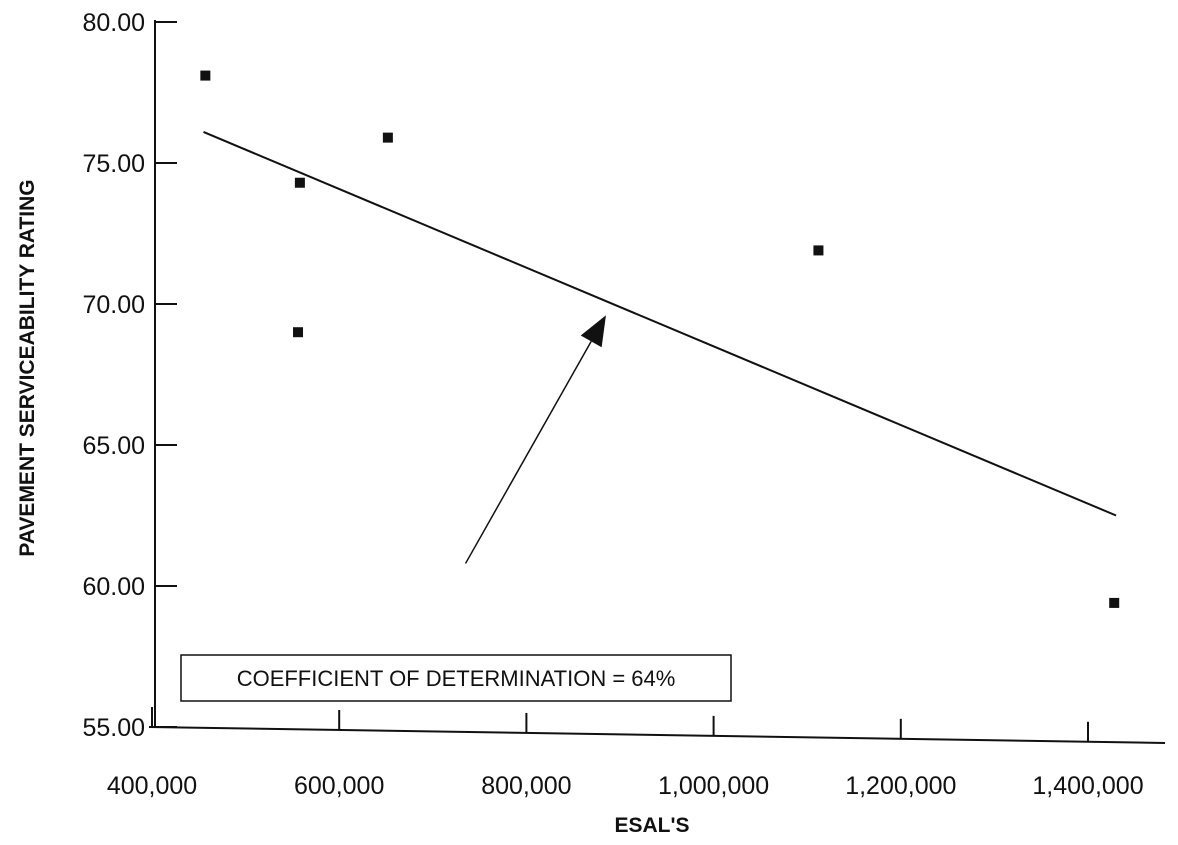 This screenshot has height=845, width=1178. Describe the element at coordinates (113, 23) in the screenshot. I see `y-tick-label-5: 80.00` at that location.